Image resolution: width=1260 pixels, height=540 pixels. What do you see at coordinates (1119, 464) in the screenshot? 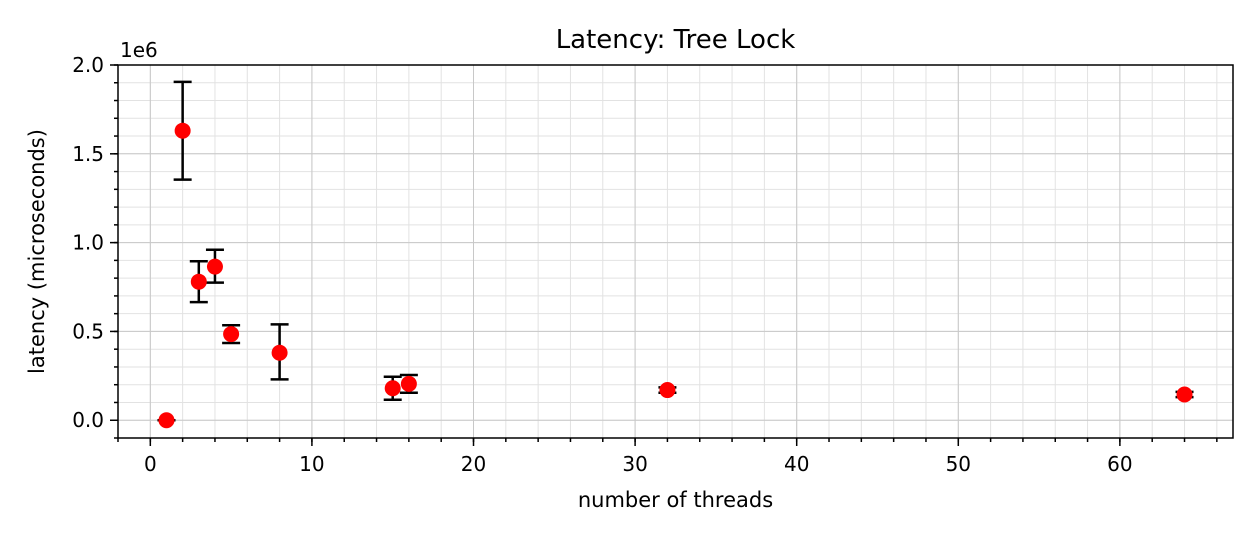
I see `x-tick-label: 60` at bounding box center [1119, 464].